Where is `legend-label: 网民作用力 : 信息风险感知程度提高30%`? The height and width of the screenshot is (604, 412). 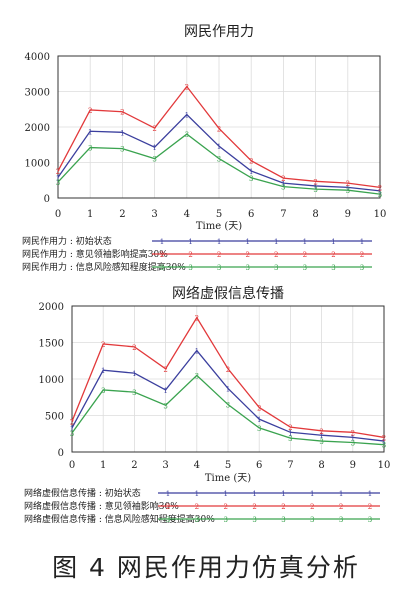
legend-label: 网民作用力 : 信息风险感知程度提高30% is located at coordinates (104, 267).